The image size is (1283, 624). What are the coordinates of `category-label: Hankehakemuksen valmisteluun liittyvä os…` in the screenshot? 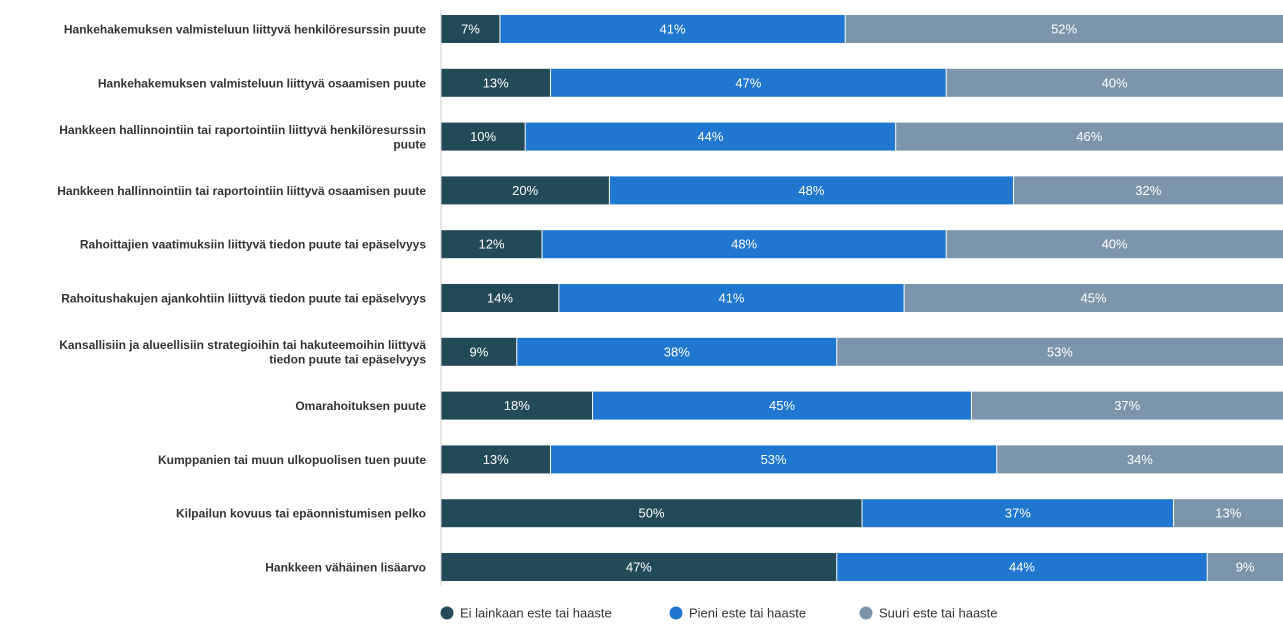 It's located at (262, 83).